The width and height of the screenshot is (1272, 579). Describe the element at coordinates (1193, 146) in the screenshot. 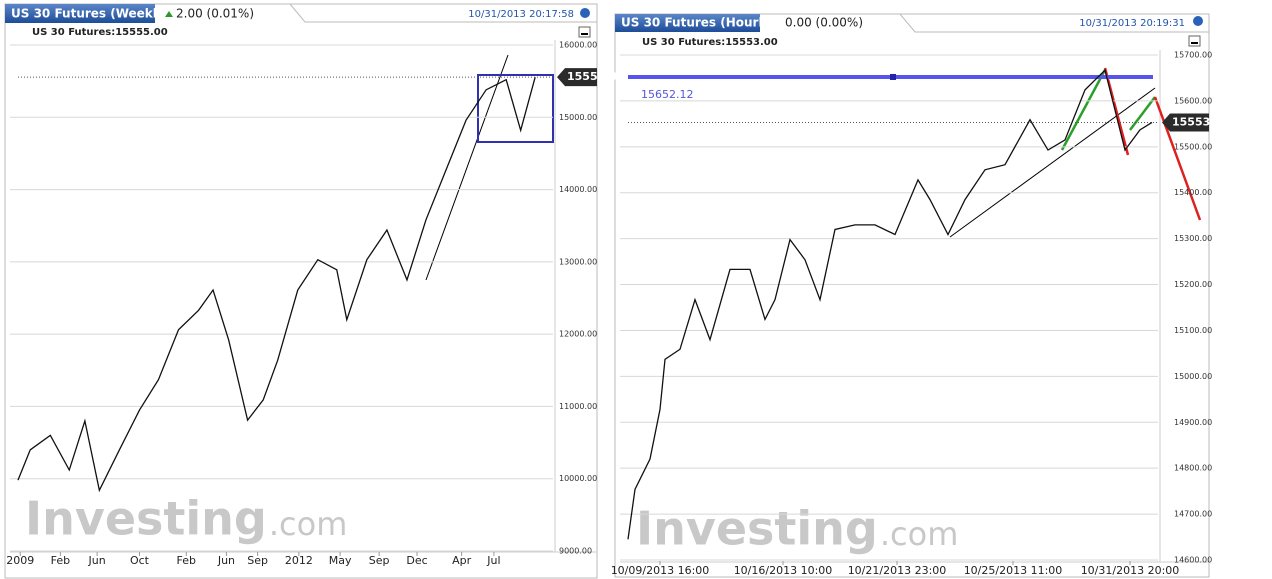

I see `y-tick-label: 15500.00` at that location.